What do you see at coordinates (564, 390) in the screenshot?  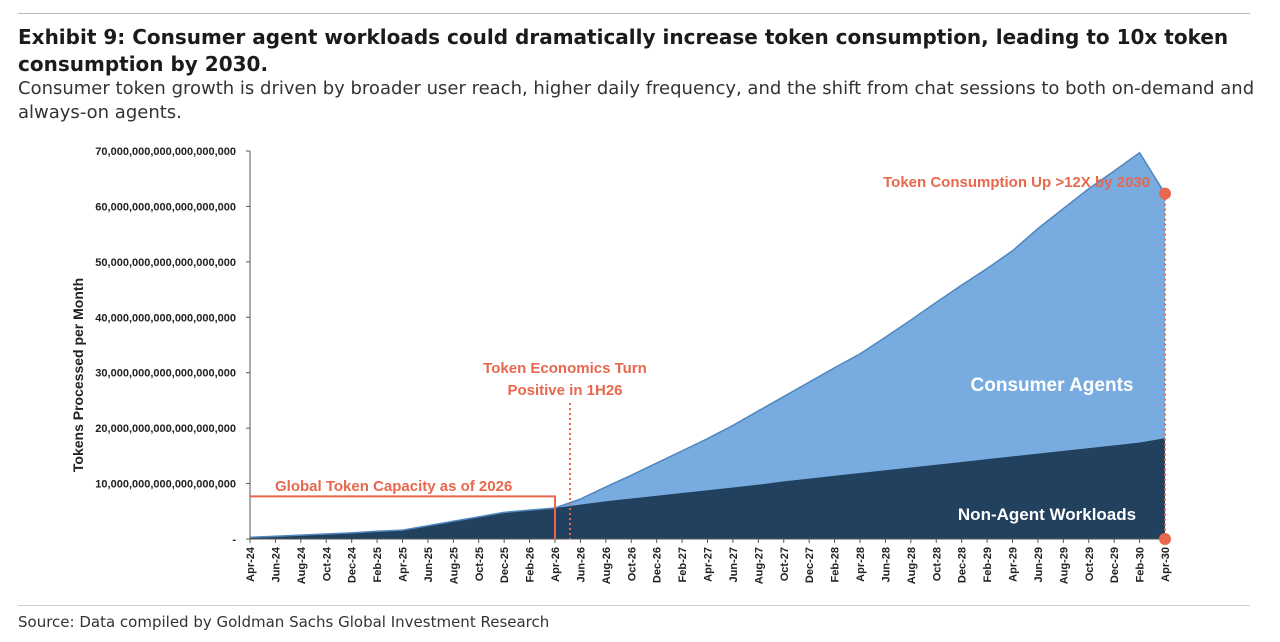 I see `economics-label-line2: Positive in 1H26` at bounding box center [564, 390].